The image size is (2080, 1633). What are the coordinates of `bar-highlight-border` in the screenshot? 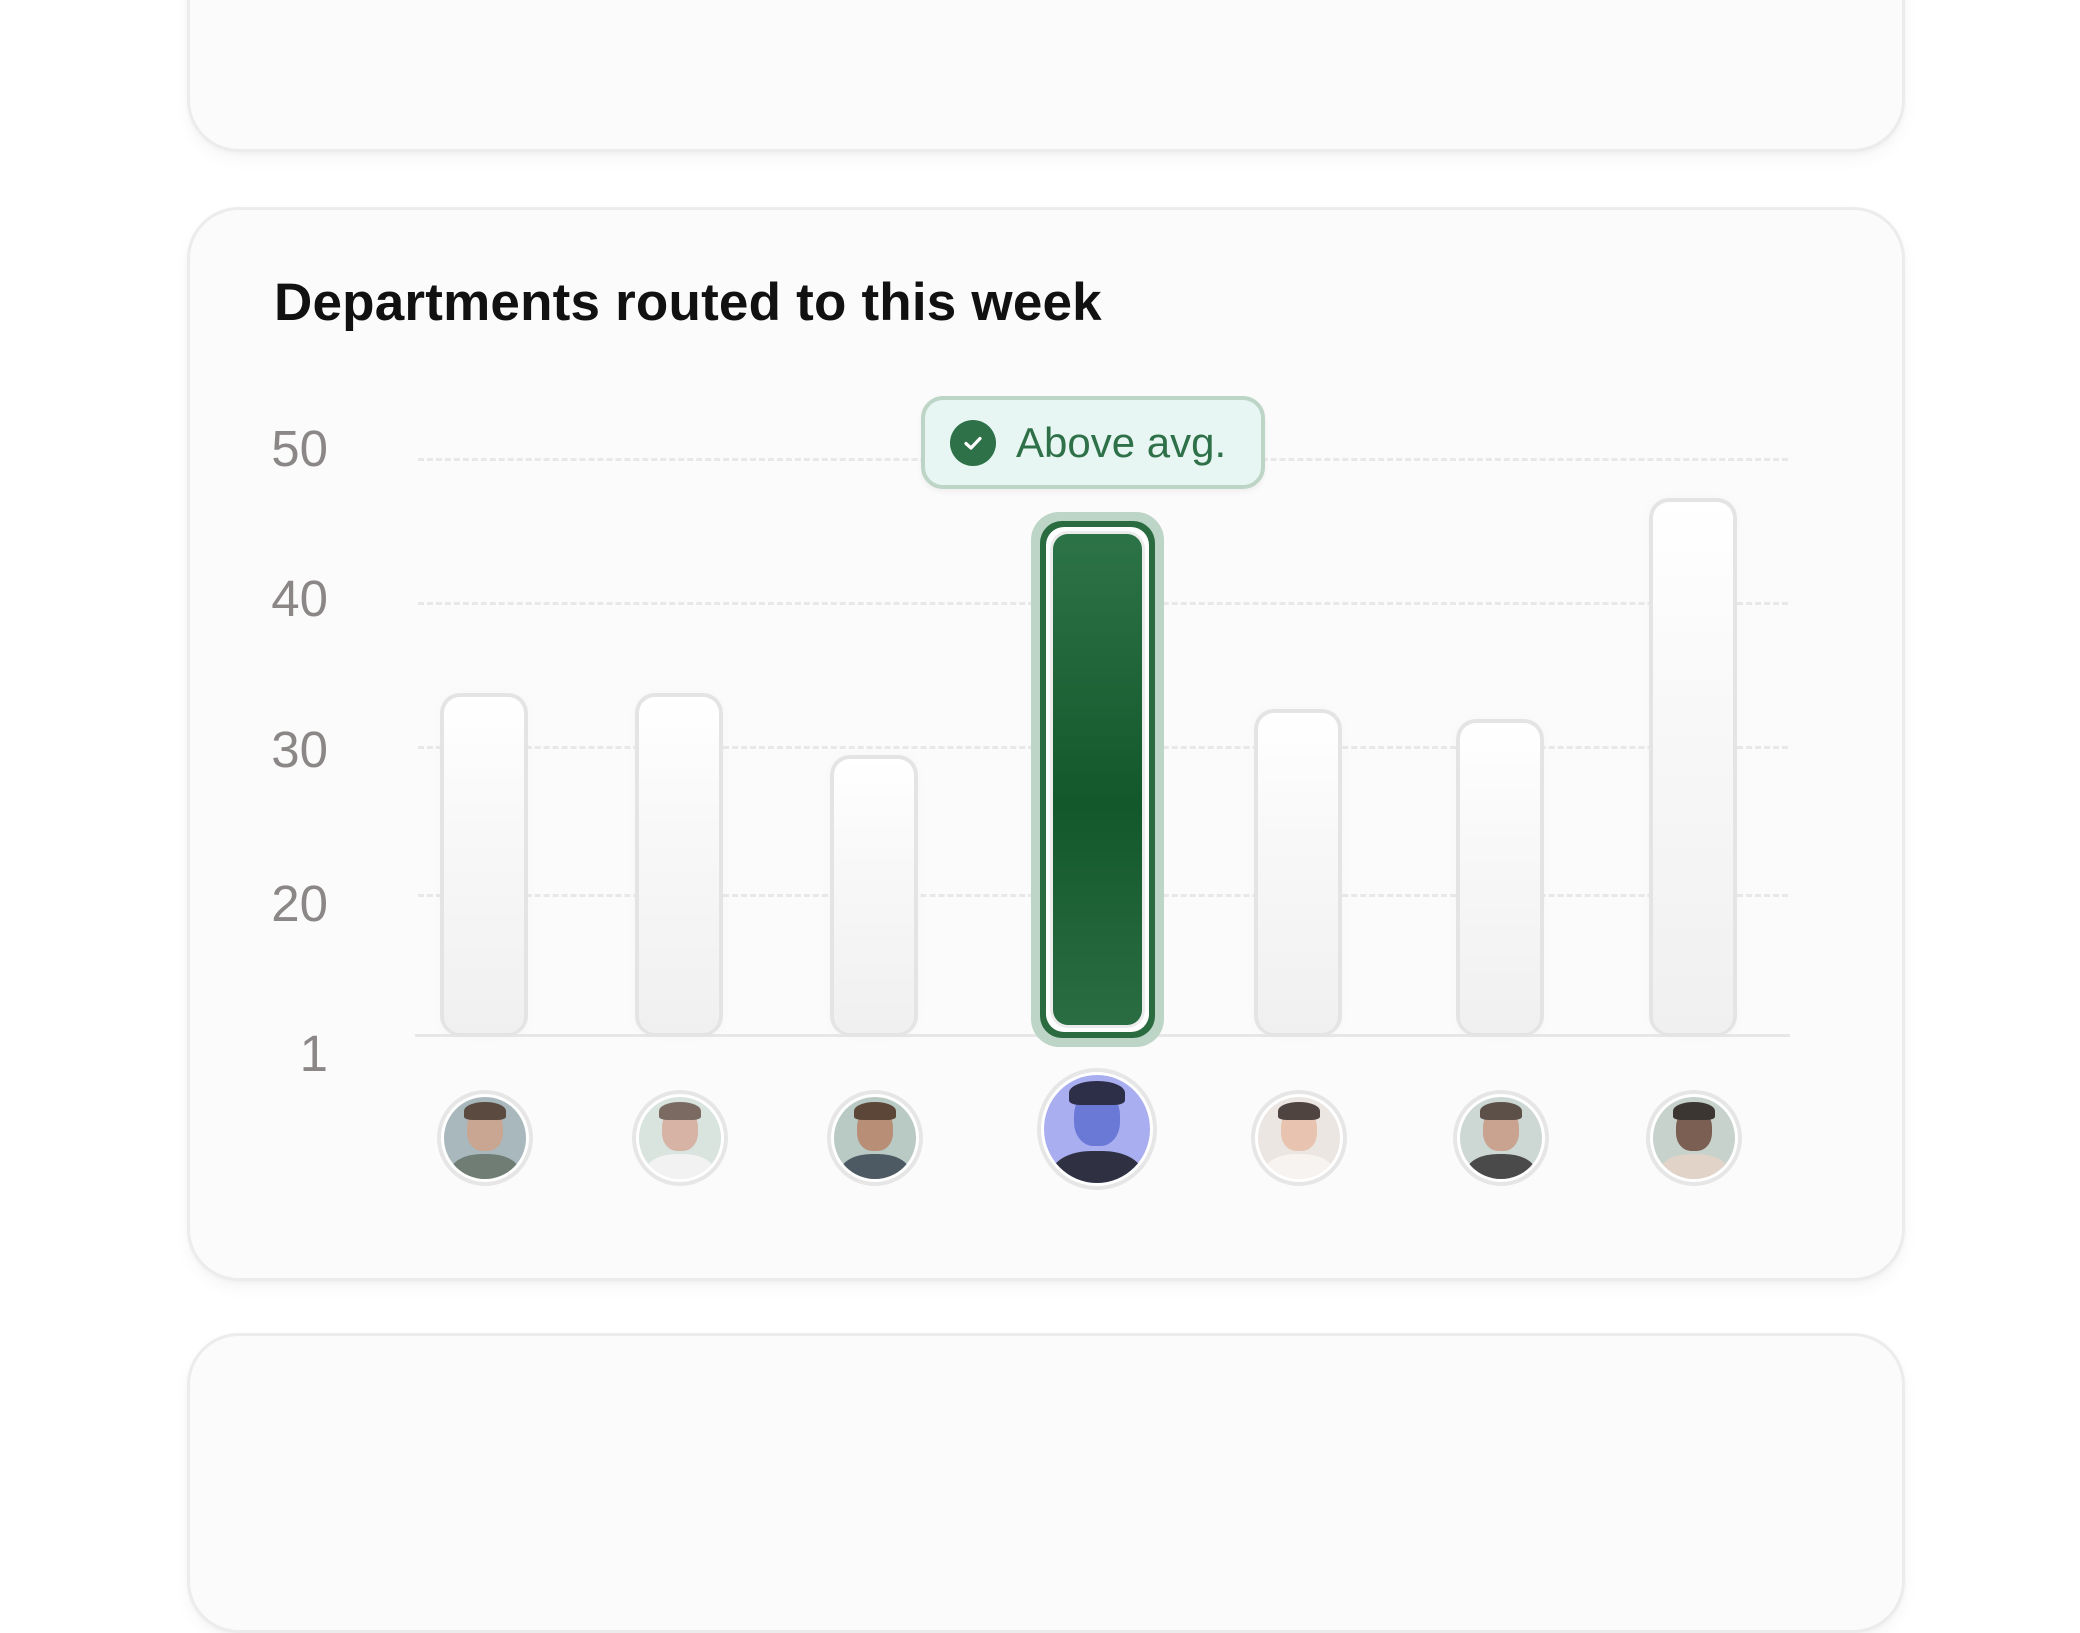 It's located at (1097, 779).